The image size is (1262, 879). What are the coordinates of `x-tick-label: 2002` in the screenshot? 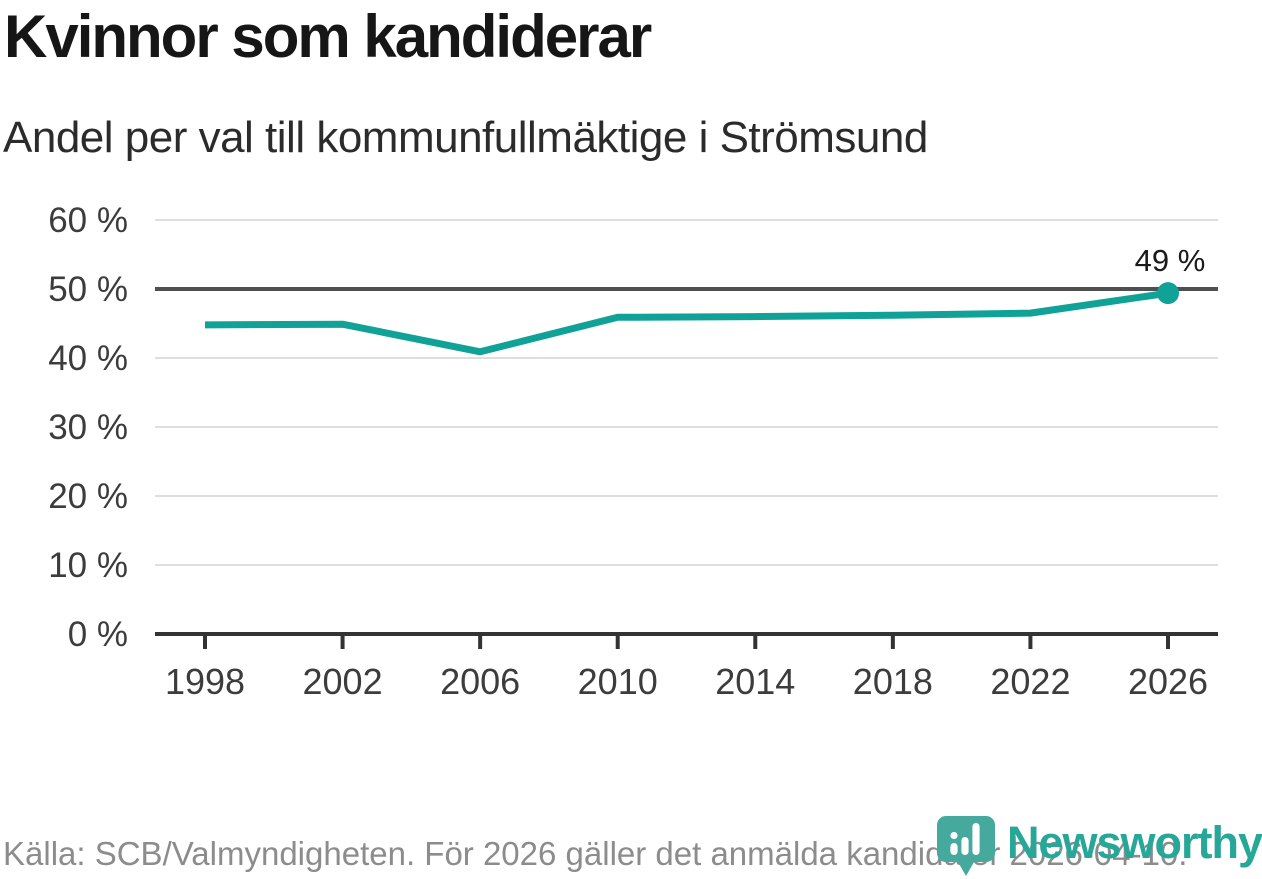 It's located at (343, 681).